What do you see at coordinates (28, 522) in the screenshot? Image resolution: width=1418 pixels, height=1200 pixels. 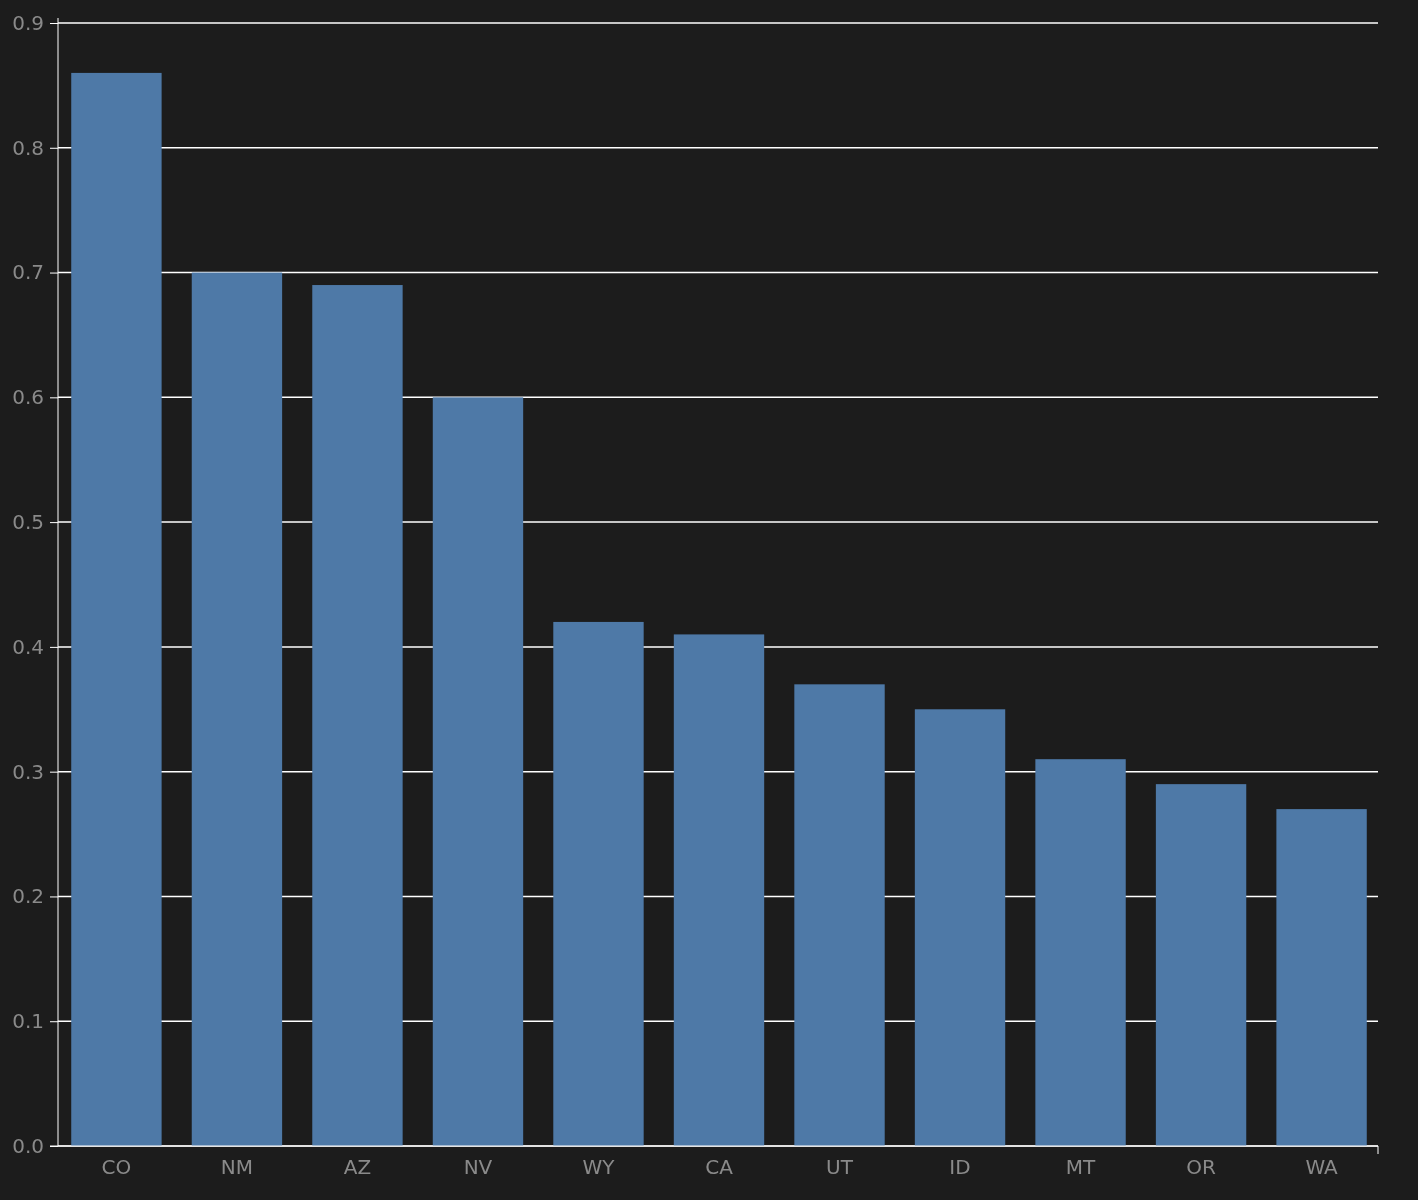 I see `y-tick-label: 0.5` at bounding box center [28, 522].